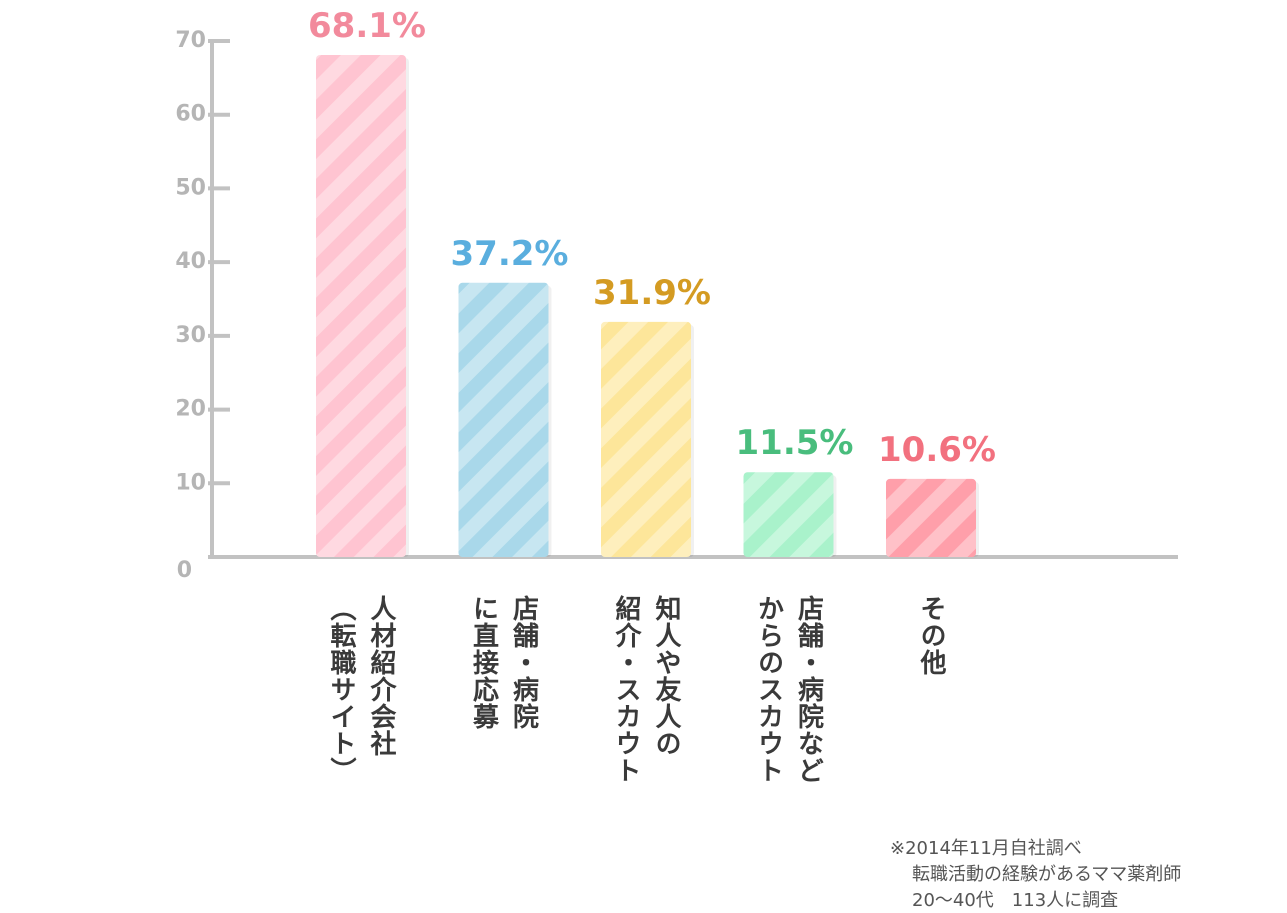  What do you see at coordinates (190, 114) in the screenshot?
I see `y-tick-label: 60` at bounding box center [190, 114].